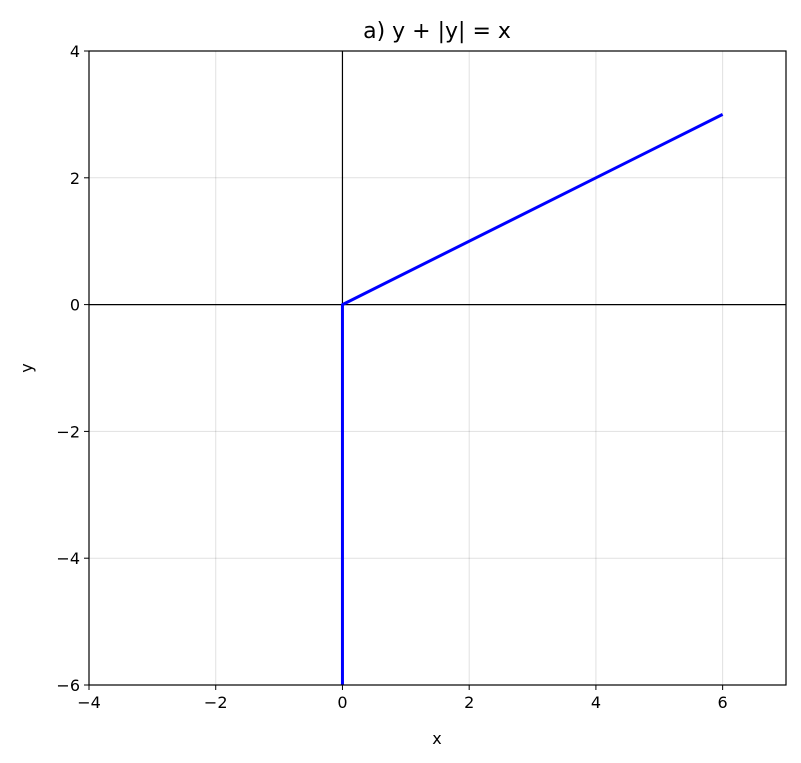 The height and width of the screenshot is (763, 801). I want to click on y-tick-label: −4, so click(68, 558).